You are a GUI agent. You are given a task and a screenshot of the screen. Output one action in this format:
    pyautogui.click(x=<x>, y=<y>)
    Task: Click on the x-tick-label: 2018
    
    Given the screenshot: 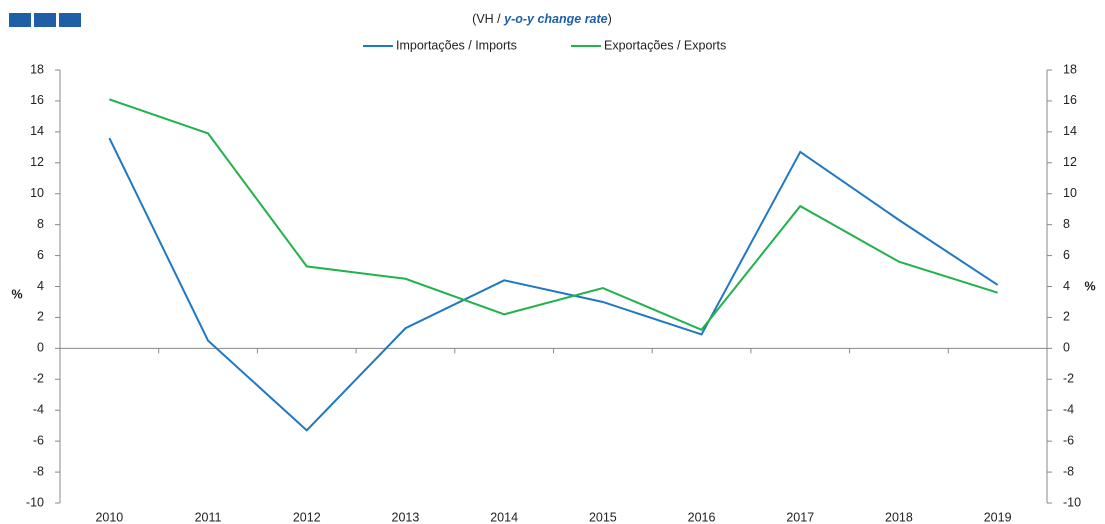 What is the action you would take?
    pyautogui.click(x=899, y=517)
    